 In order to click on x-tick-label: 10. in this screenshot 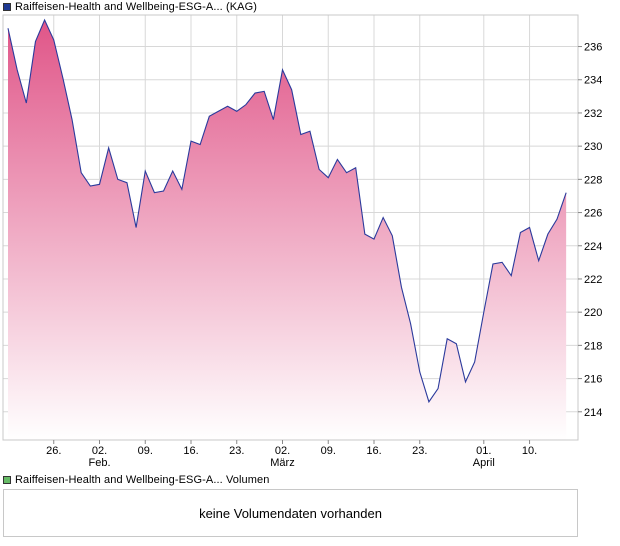, I will do `click(529, 451)`.